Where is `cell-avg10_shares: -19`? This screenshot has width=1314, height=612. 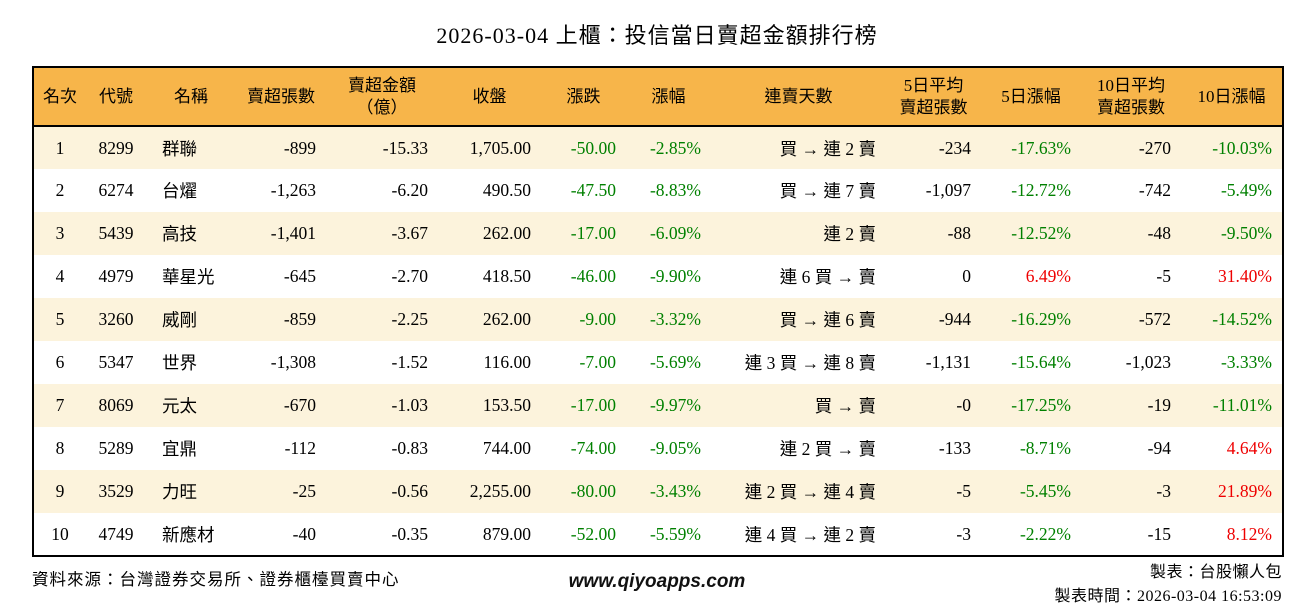
cell-avg10_shares: -19 is located at coordinates (1159, 405).